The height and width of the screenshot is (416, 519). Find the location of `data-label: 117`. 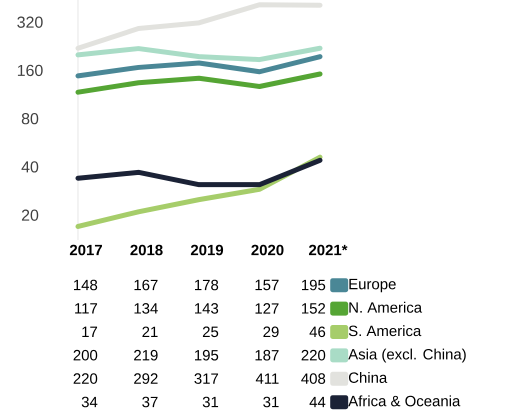

data-label: 117 is located at coordinates (86, 308).